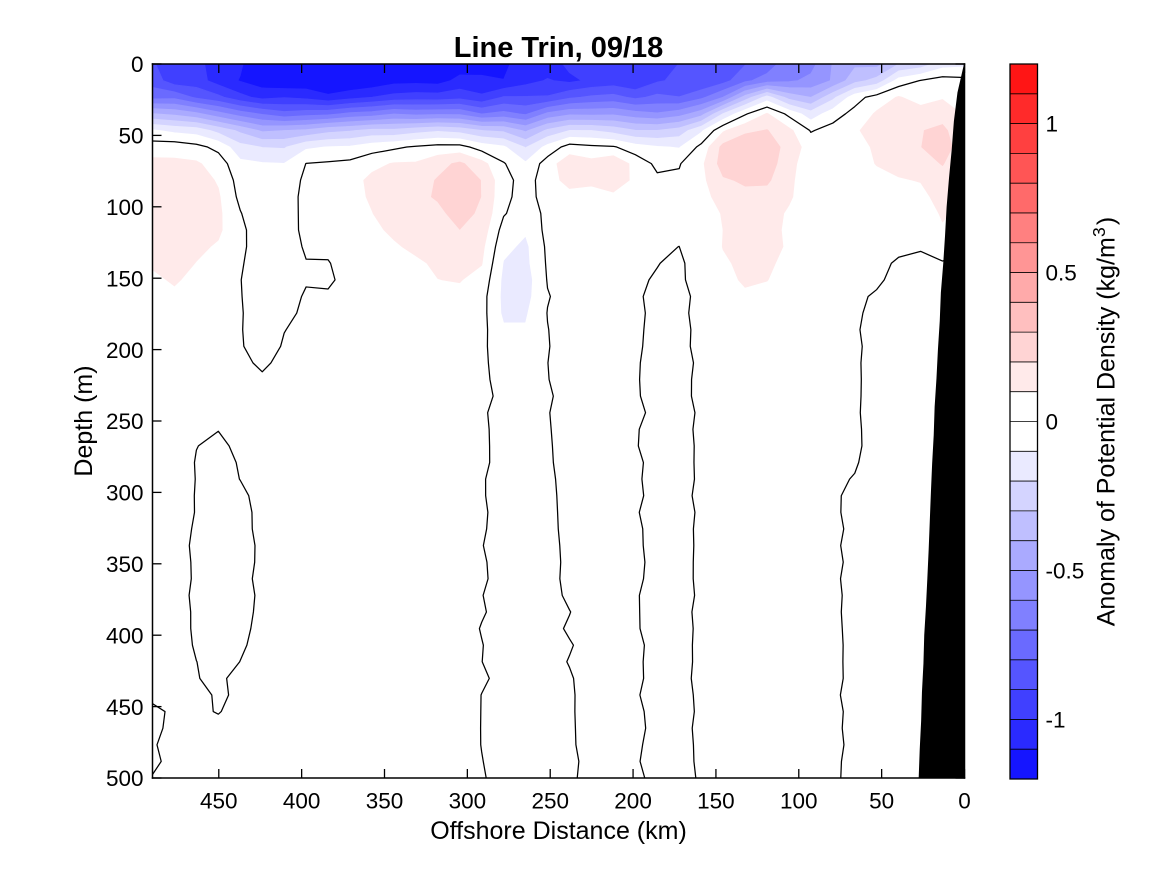 This screenshot has height=875, width=1167. I want to click on svg-text: -1, so click(1056, 720).